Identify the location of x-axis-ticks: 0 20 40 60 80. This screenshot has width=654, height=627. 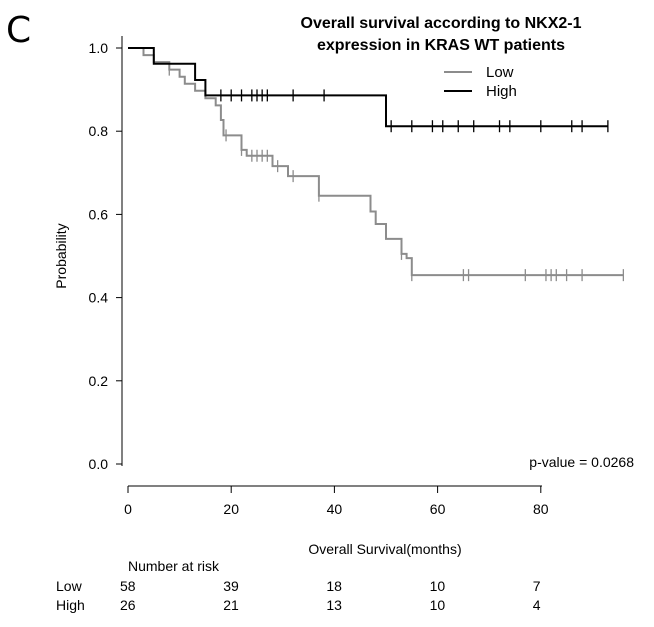
(336, 501).